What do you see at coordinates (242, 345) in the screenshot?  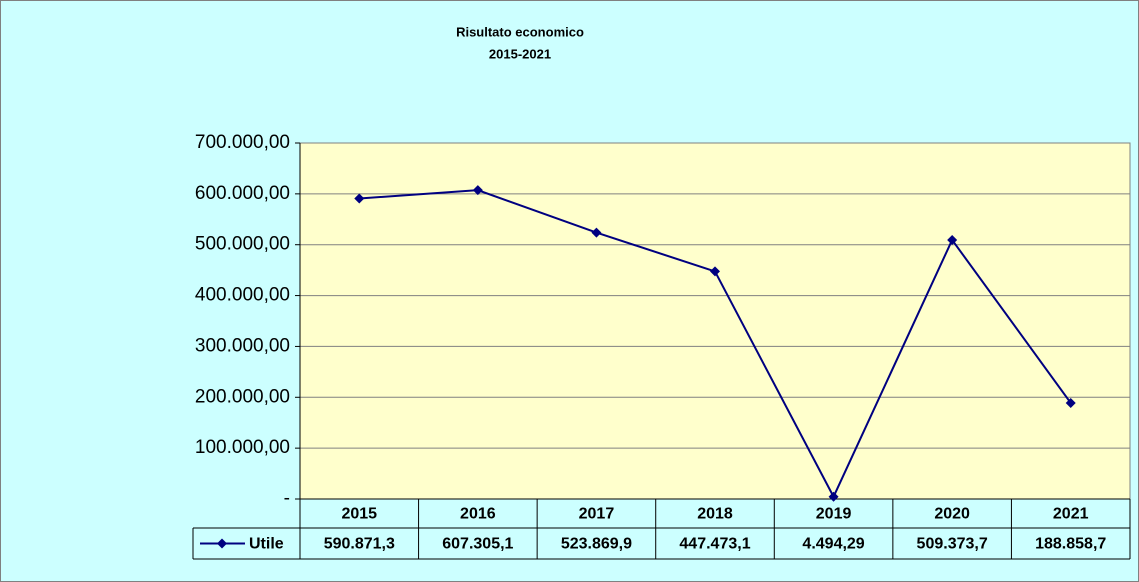 I see `y-tick-label: 300.000,00` at bounding box center [242, 345].